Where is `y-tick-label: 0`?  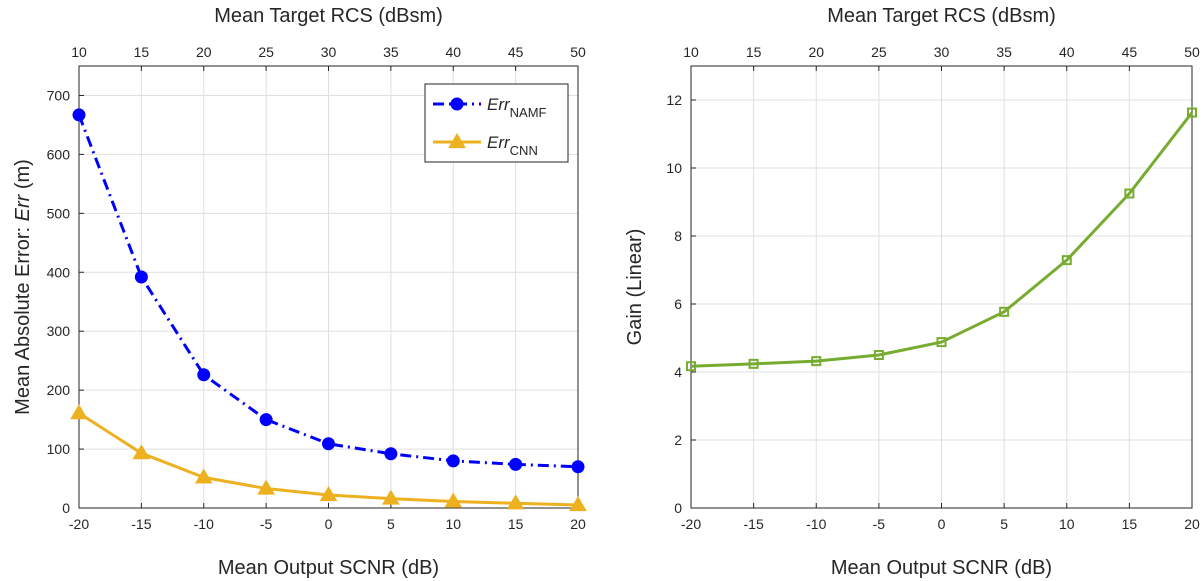
y-tick-label: 0 is located at coordinates (678, 508).